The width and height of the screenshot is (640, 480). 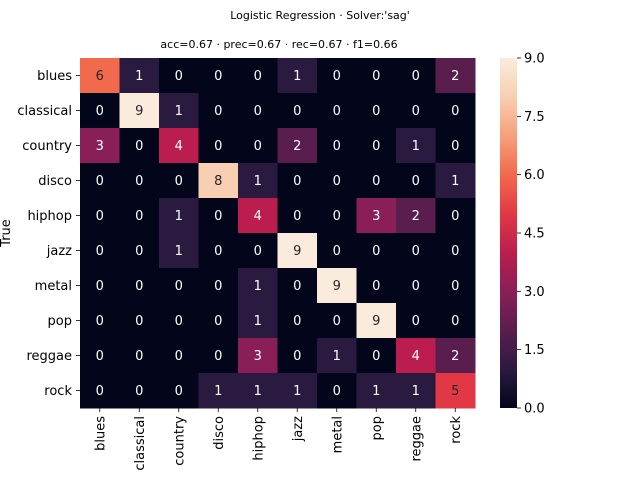 I want to click on colorbar-tick-label: 3.0, so click(x=534, y=292).